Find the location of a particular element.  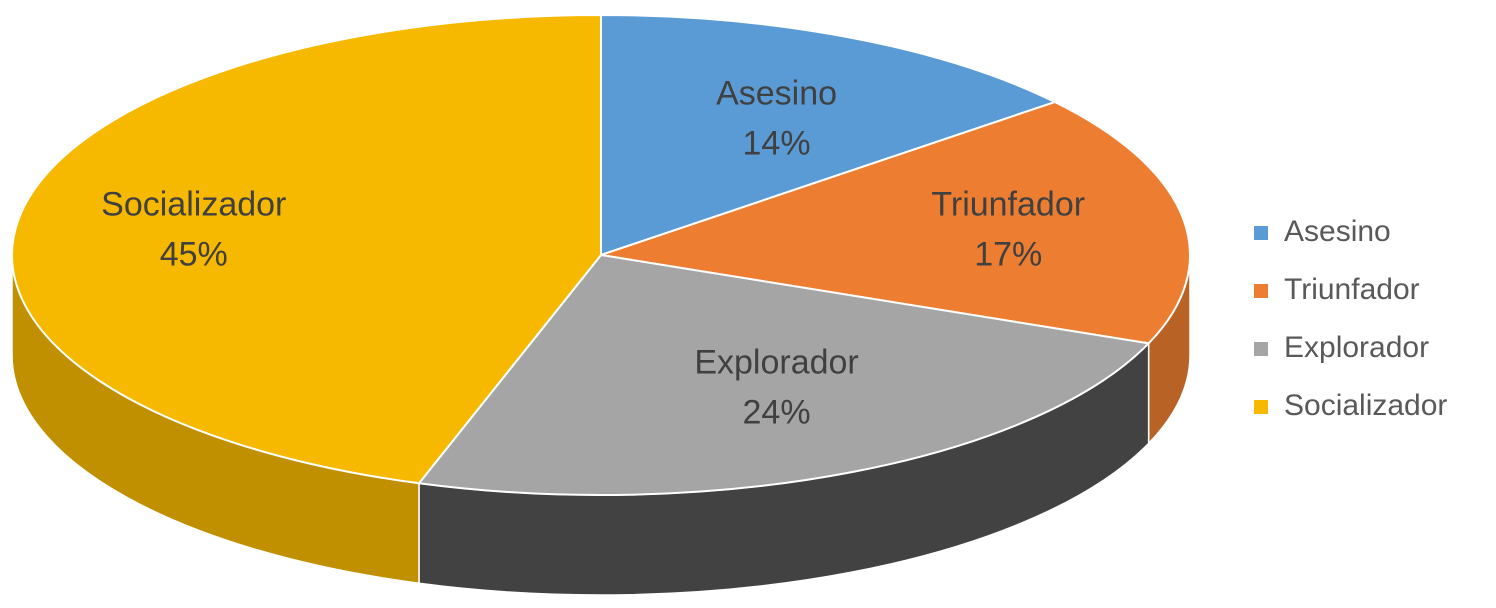

slice-label: Triunfador is located at coordinates (1008, 205).